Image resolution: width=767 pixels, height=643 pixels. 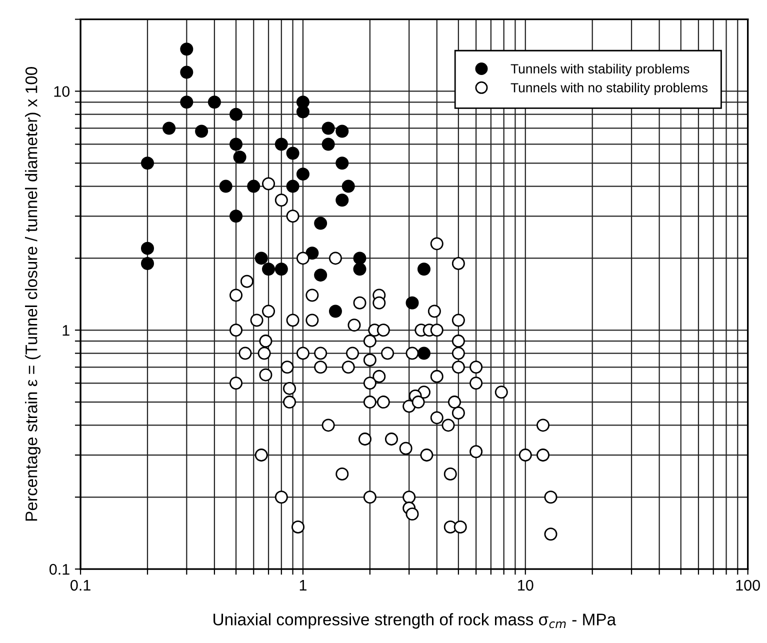 What do you see at coordinates (609, 89) in the screenshot?
I see `legend-label: Tunnels with no stability problems` at bounding box center [609, 89].